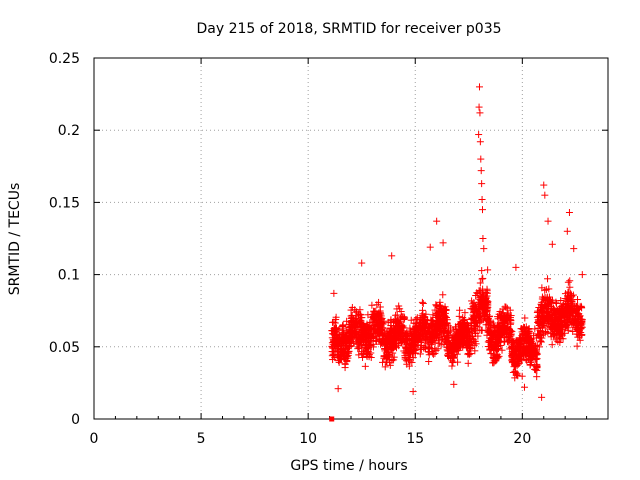  What do you see at coordinates (75, 420) in the screenshot?
I see `y-tick-label: 0` at bounding box center [75, 420].